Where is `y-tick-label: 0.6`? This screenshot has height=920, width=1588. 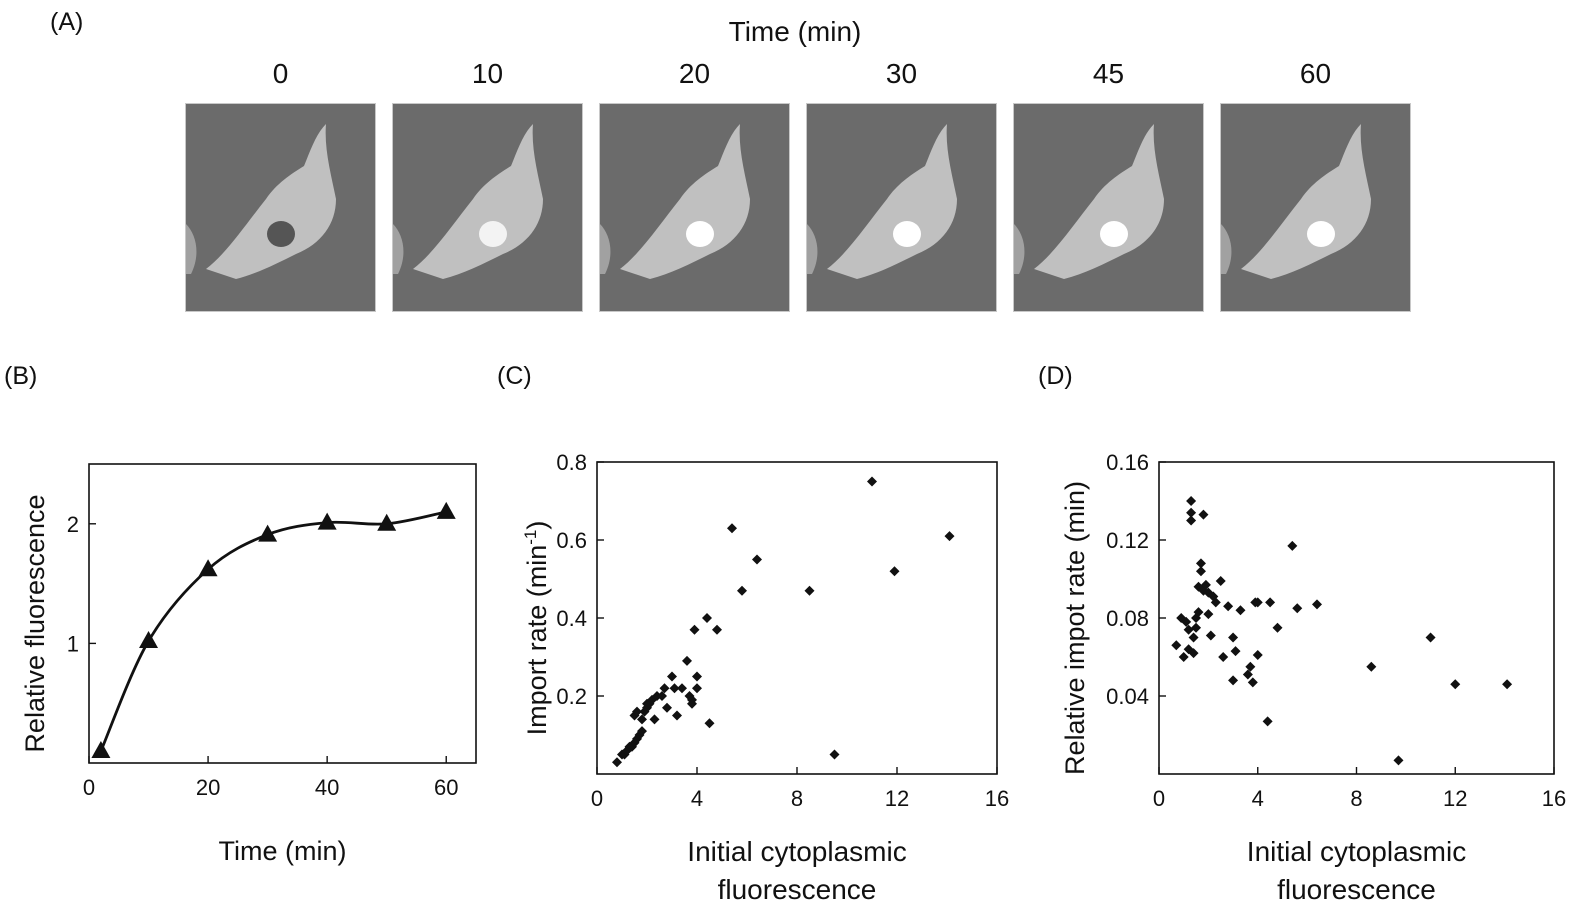
y-tick-label: 0.6 is located at coordinates (571, 540).